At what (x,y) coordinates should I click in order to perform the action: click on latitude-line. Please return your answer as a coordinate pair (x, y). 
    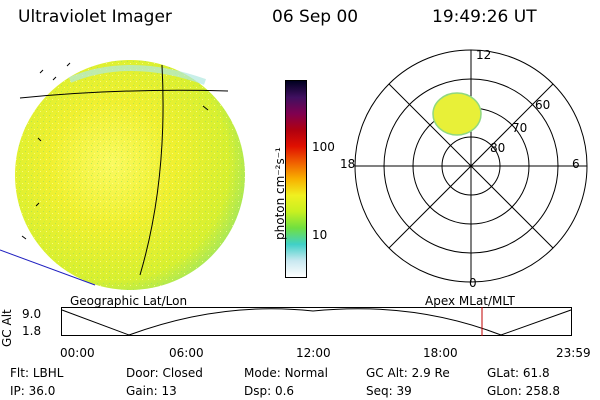
    Looking at the image, I should click on (124, 94).